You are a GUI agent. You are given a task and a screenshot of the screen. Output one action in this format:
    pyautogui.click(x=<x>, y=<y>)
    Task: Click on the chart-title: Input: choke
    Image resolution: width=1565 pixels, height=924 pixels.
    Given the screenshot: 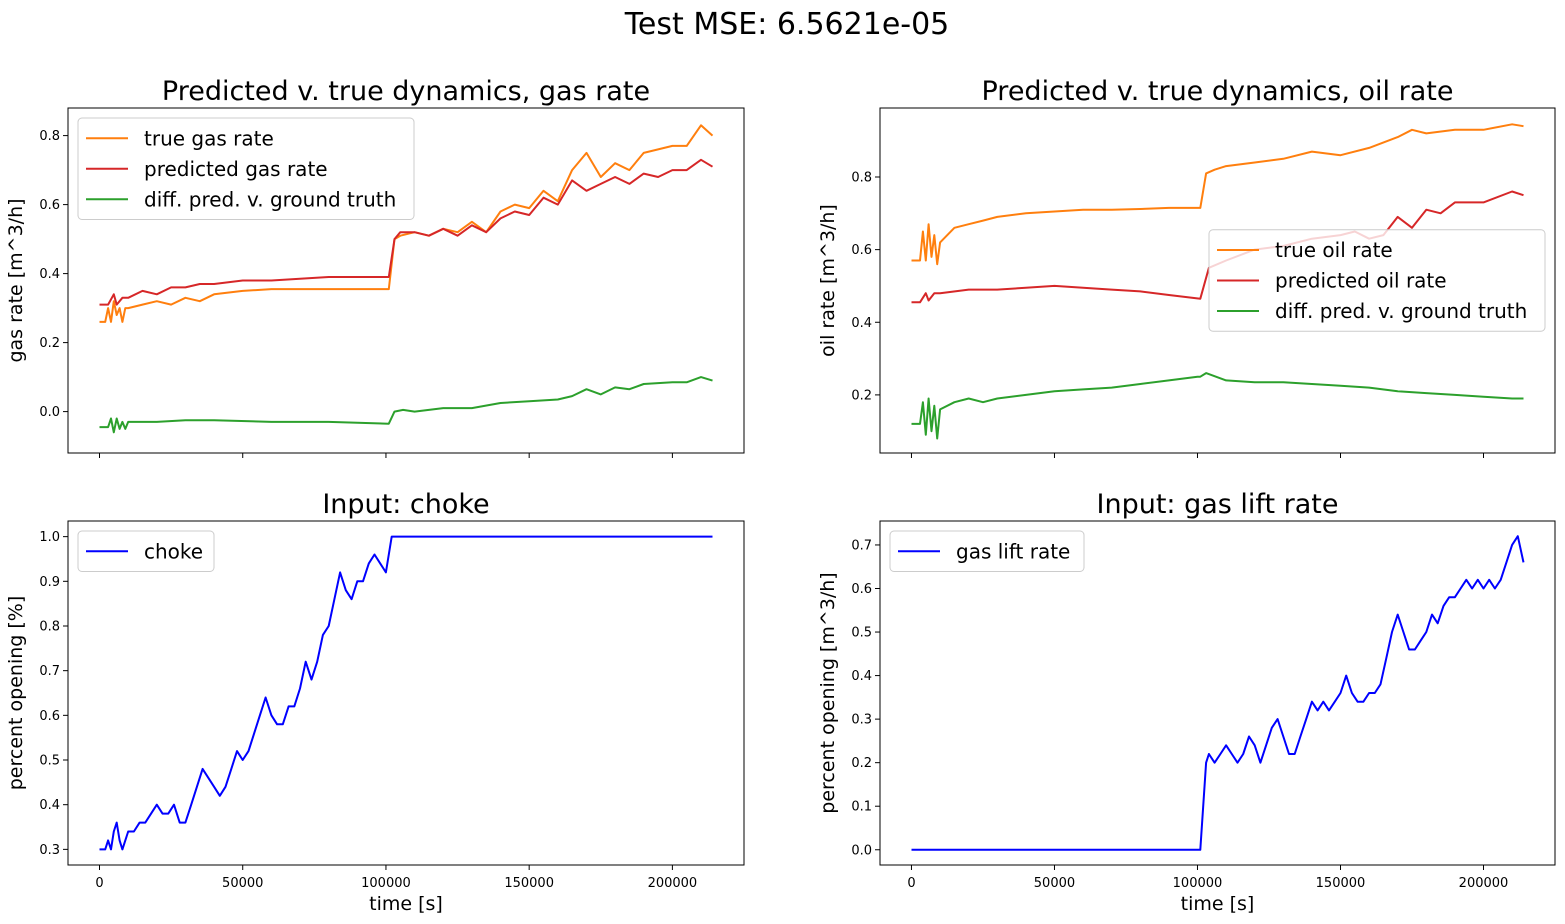 What is the action you would take?
    pyautogui.click(x=405, y=504)
    